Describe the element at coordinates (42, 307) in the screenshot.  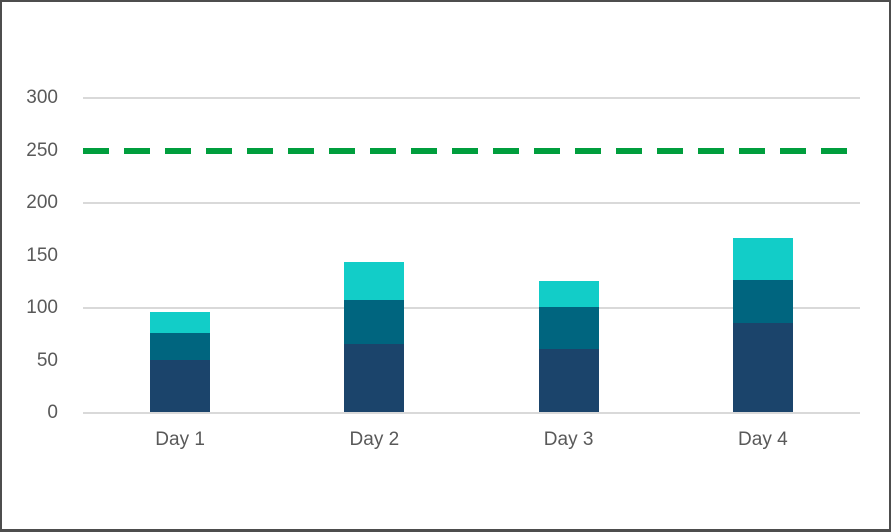
I see `y-tick-label-100: 100` at that location.